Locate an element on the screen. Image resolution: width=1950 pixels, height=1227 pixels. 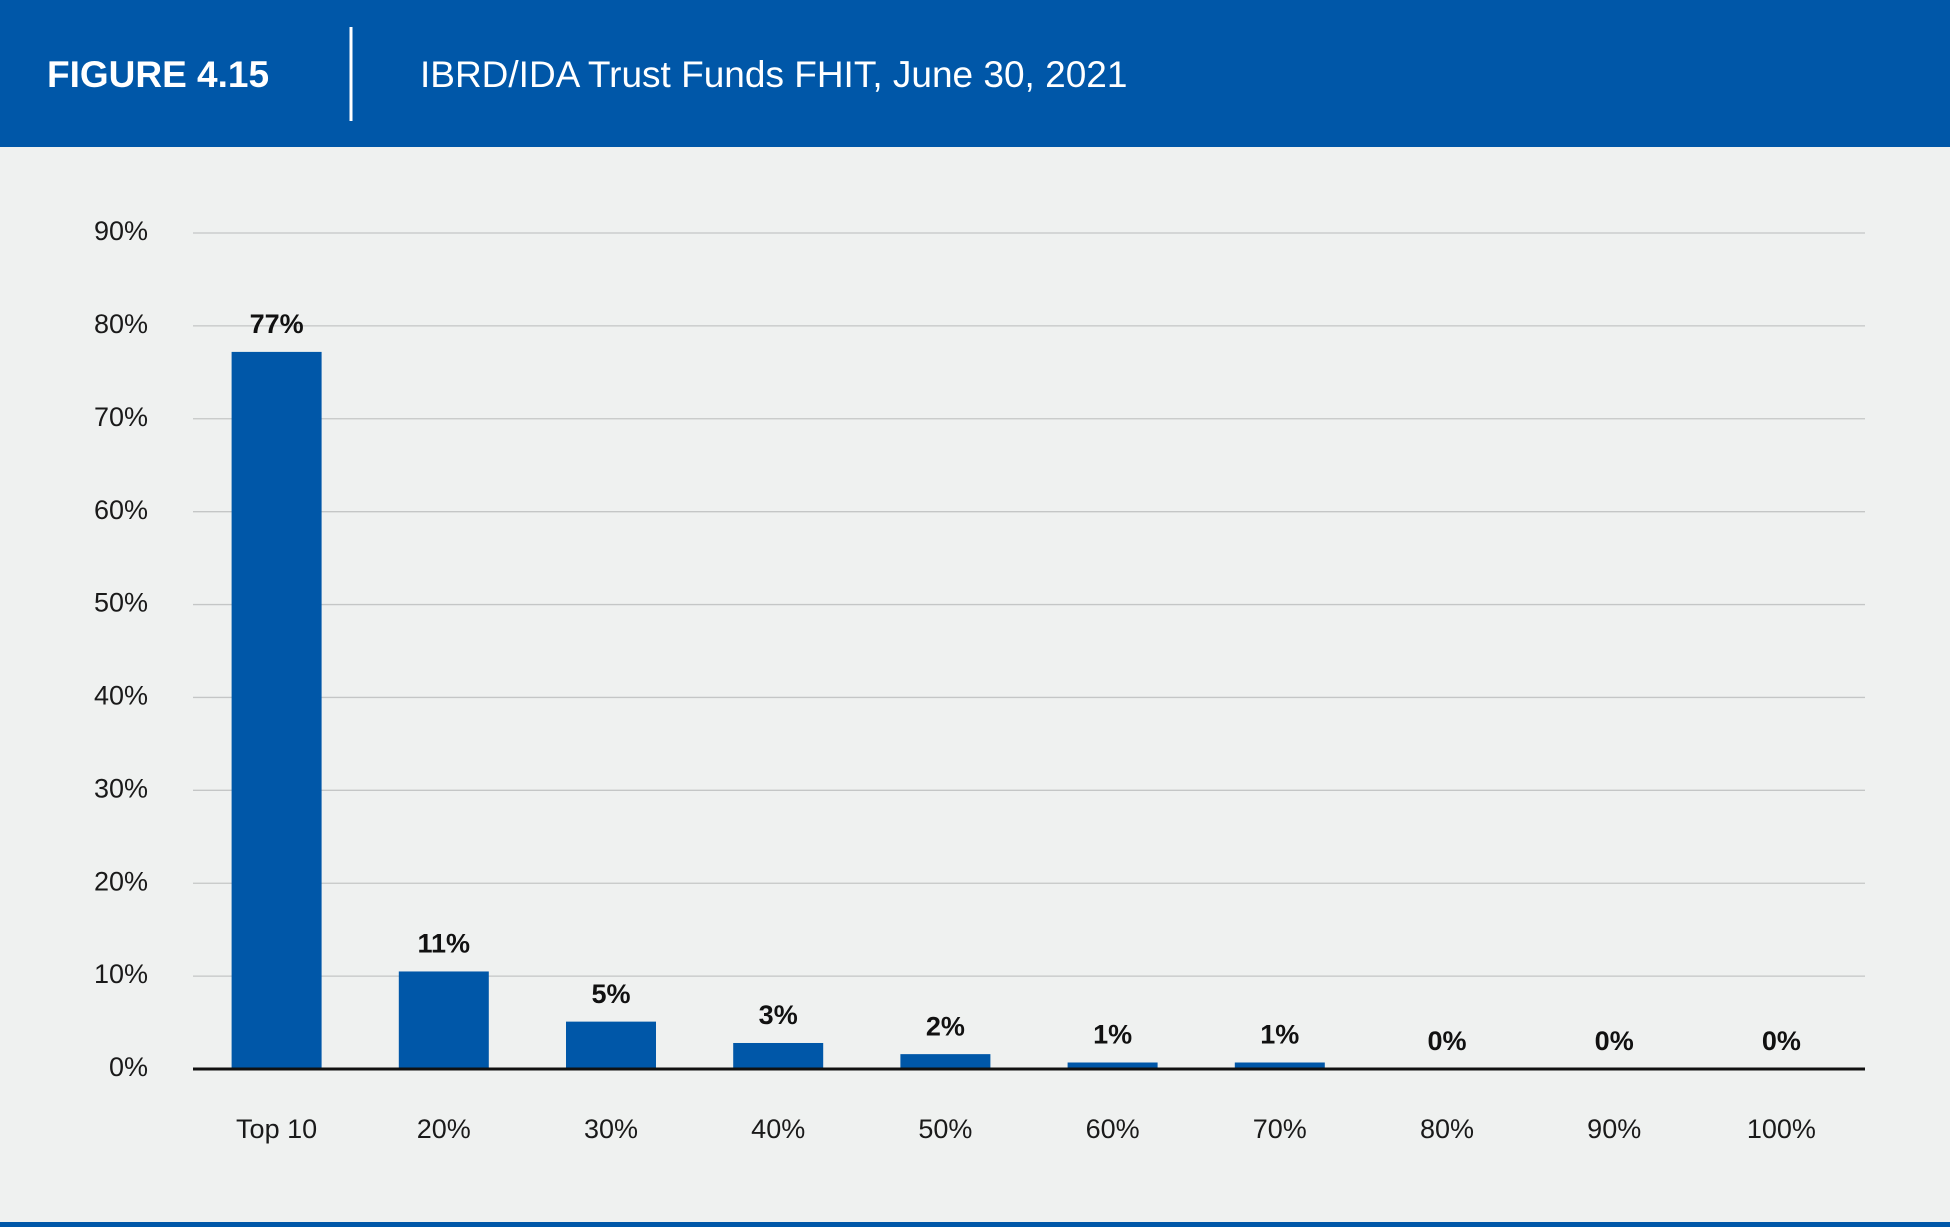
x-tick-label: 100% is located at coordinates (1781, 1129).